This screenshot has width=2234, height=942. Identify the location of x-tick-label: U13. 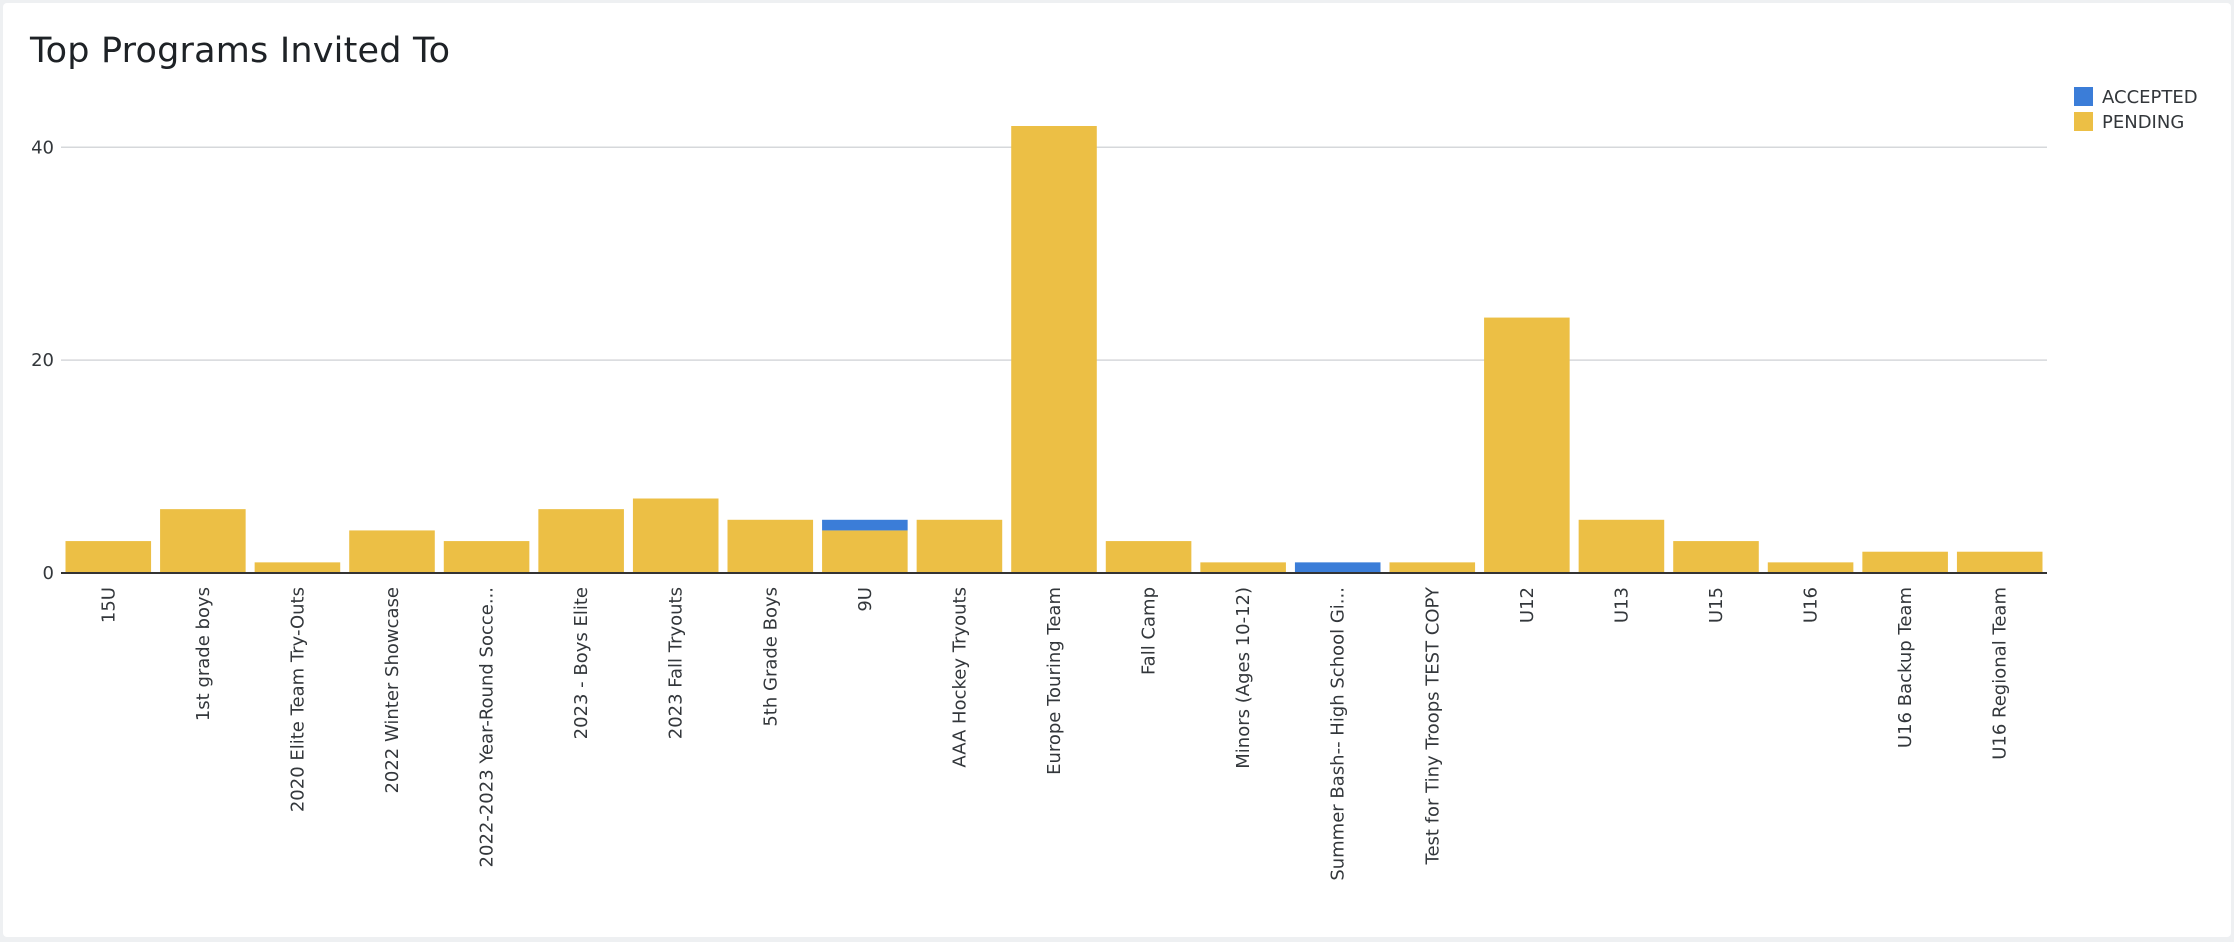
(1621, 605).